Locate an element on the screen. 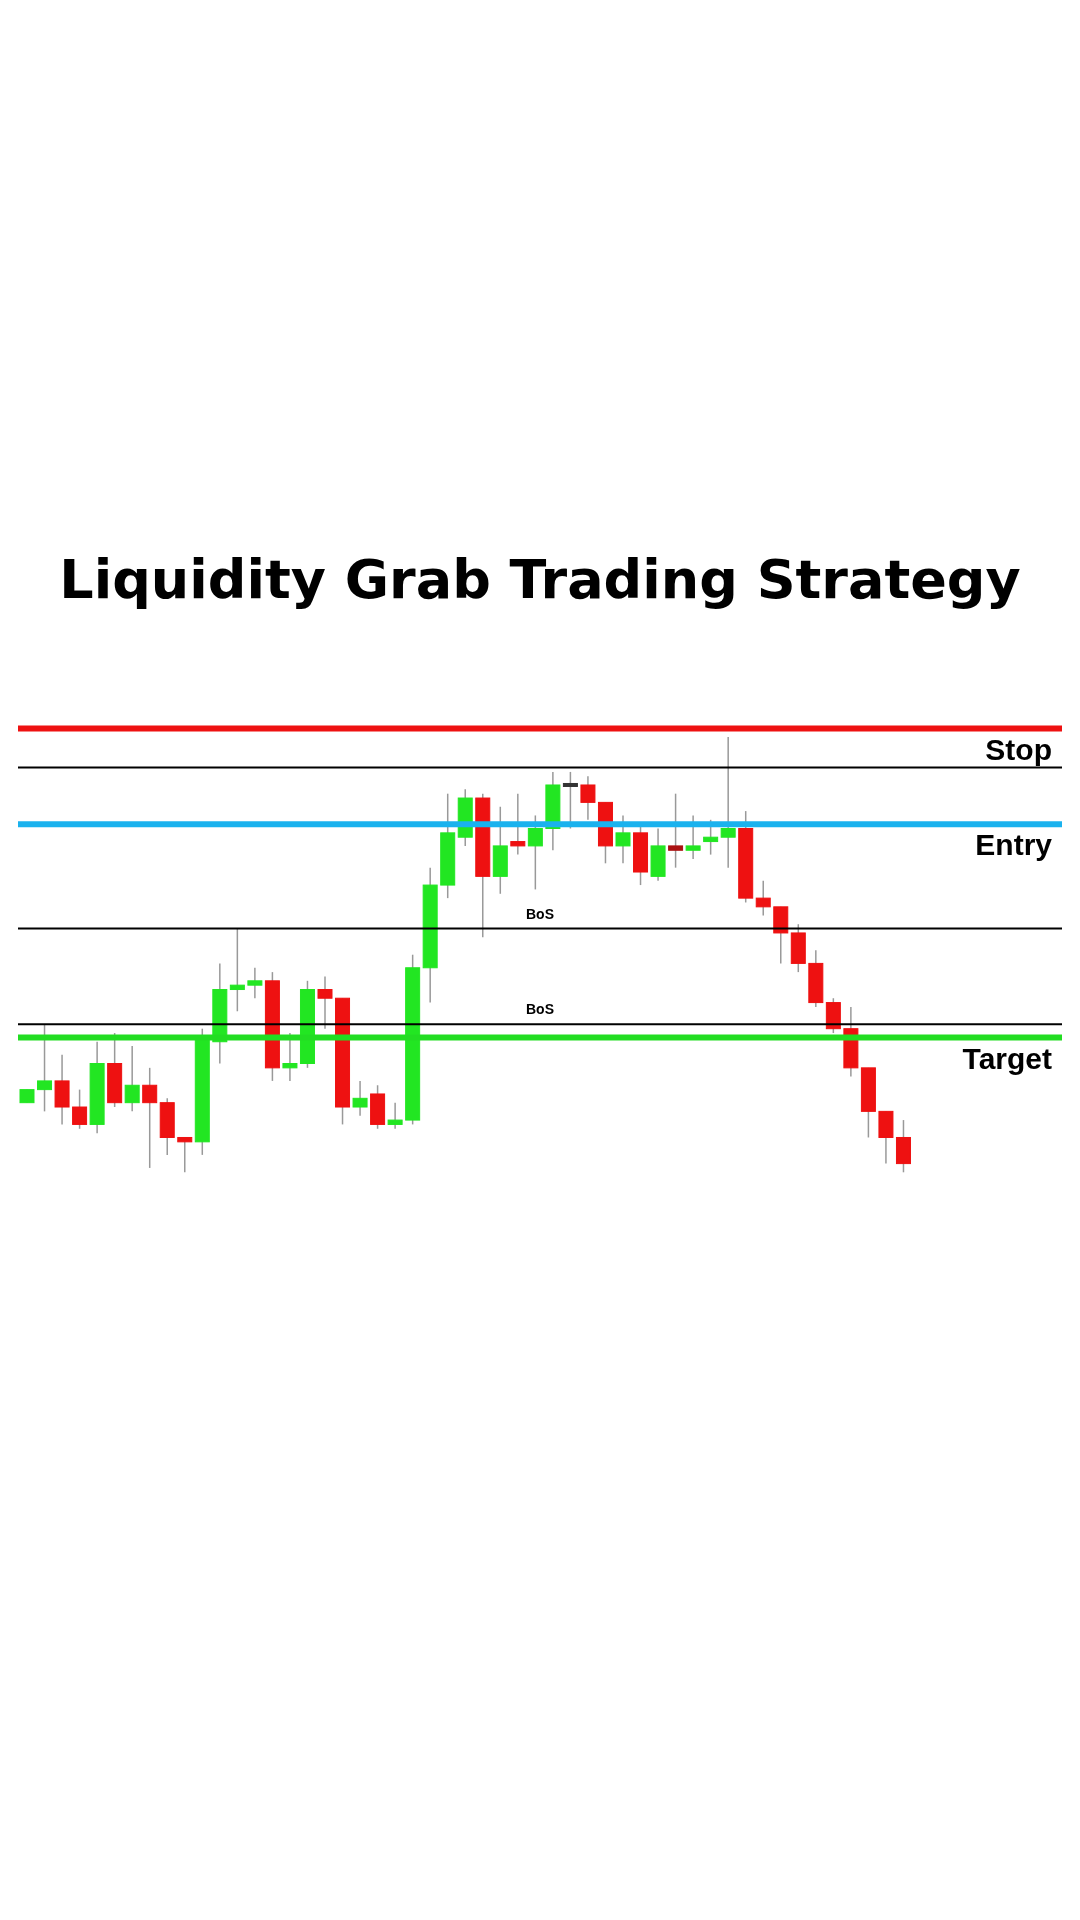  ref-line-label: Target is located at coordinates (1007, 1058).